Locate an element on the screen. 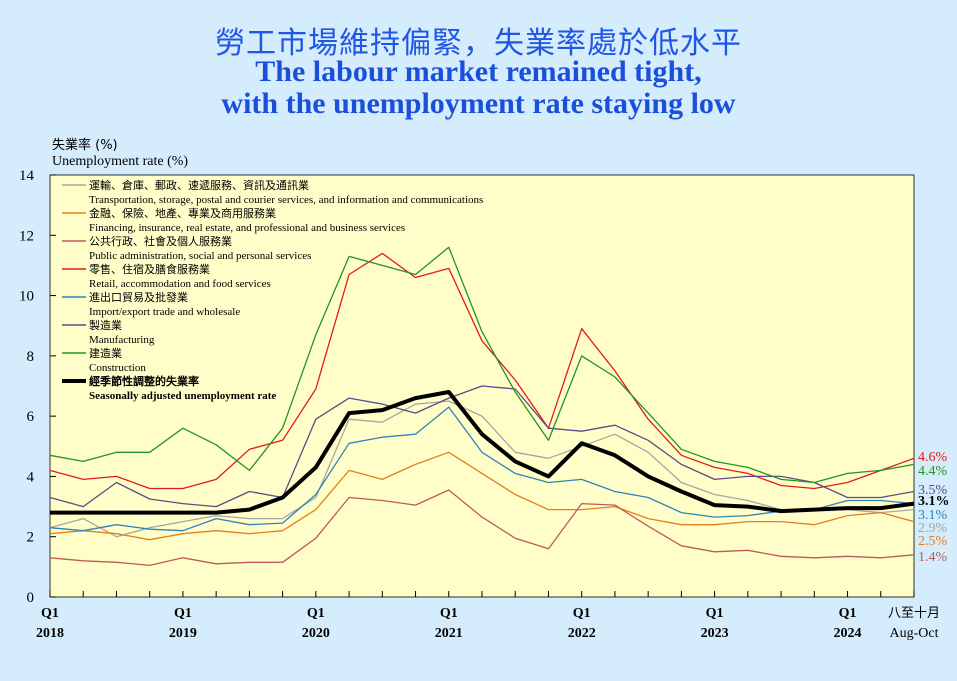  x-tick-year-label: 2021 is located at coordinates (449, 633).